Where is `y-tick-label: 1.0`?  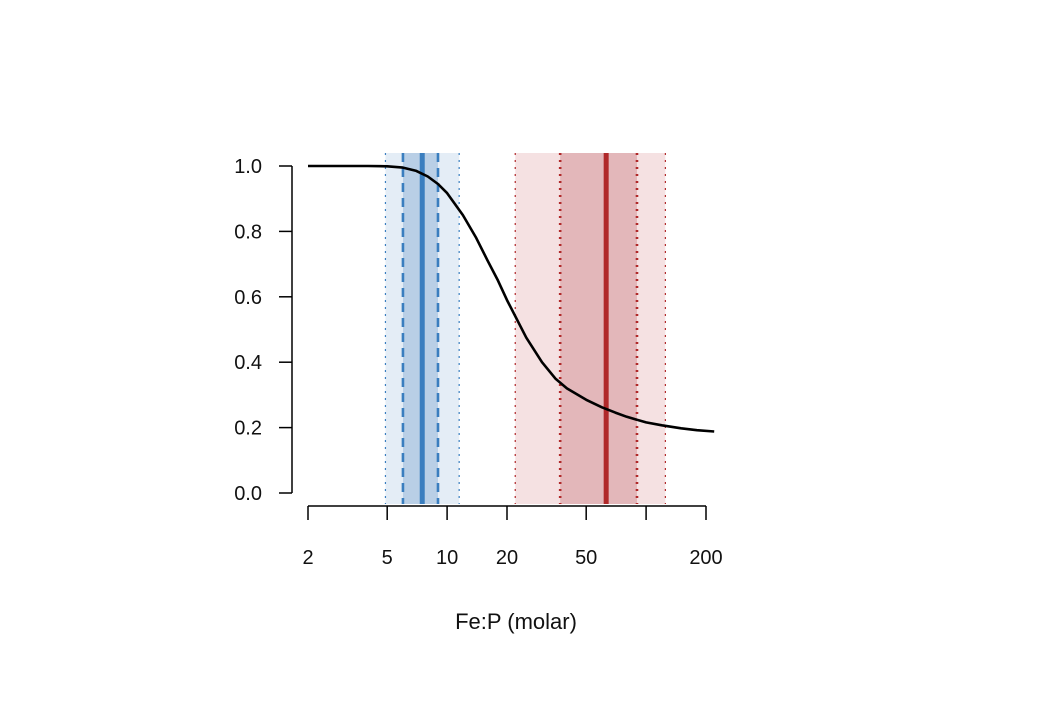 y-tick-label: 1.0 is located at coordinates (248, 167).